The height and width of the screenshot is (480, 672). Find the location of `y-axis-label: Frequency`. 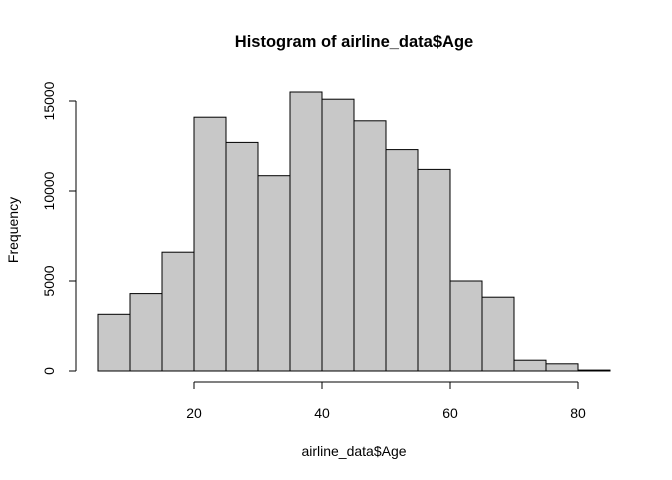

y-axis-label: Frequency is located at coordinates (13, 230).